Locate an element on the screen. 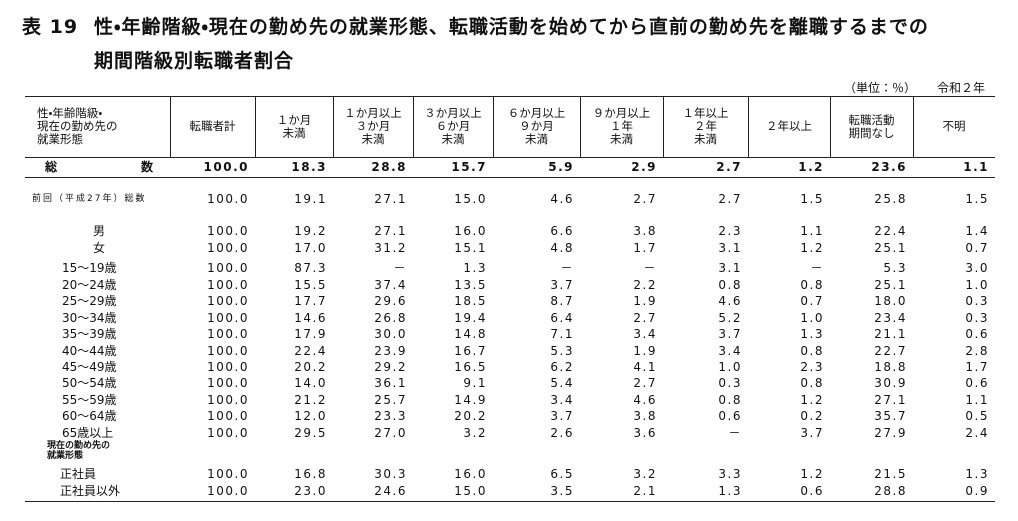 This screenshot has width=1018, height=521. cell-value: 2.8 is located at coordinates (977, 351).